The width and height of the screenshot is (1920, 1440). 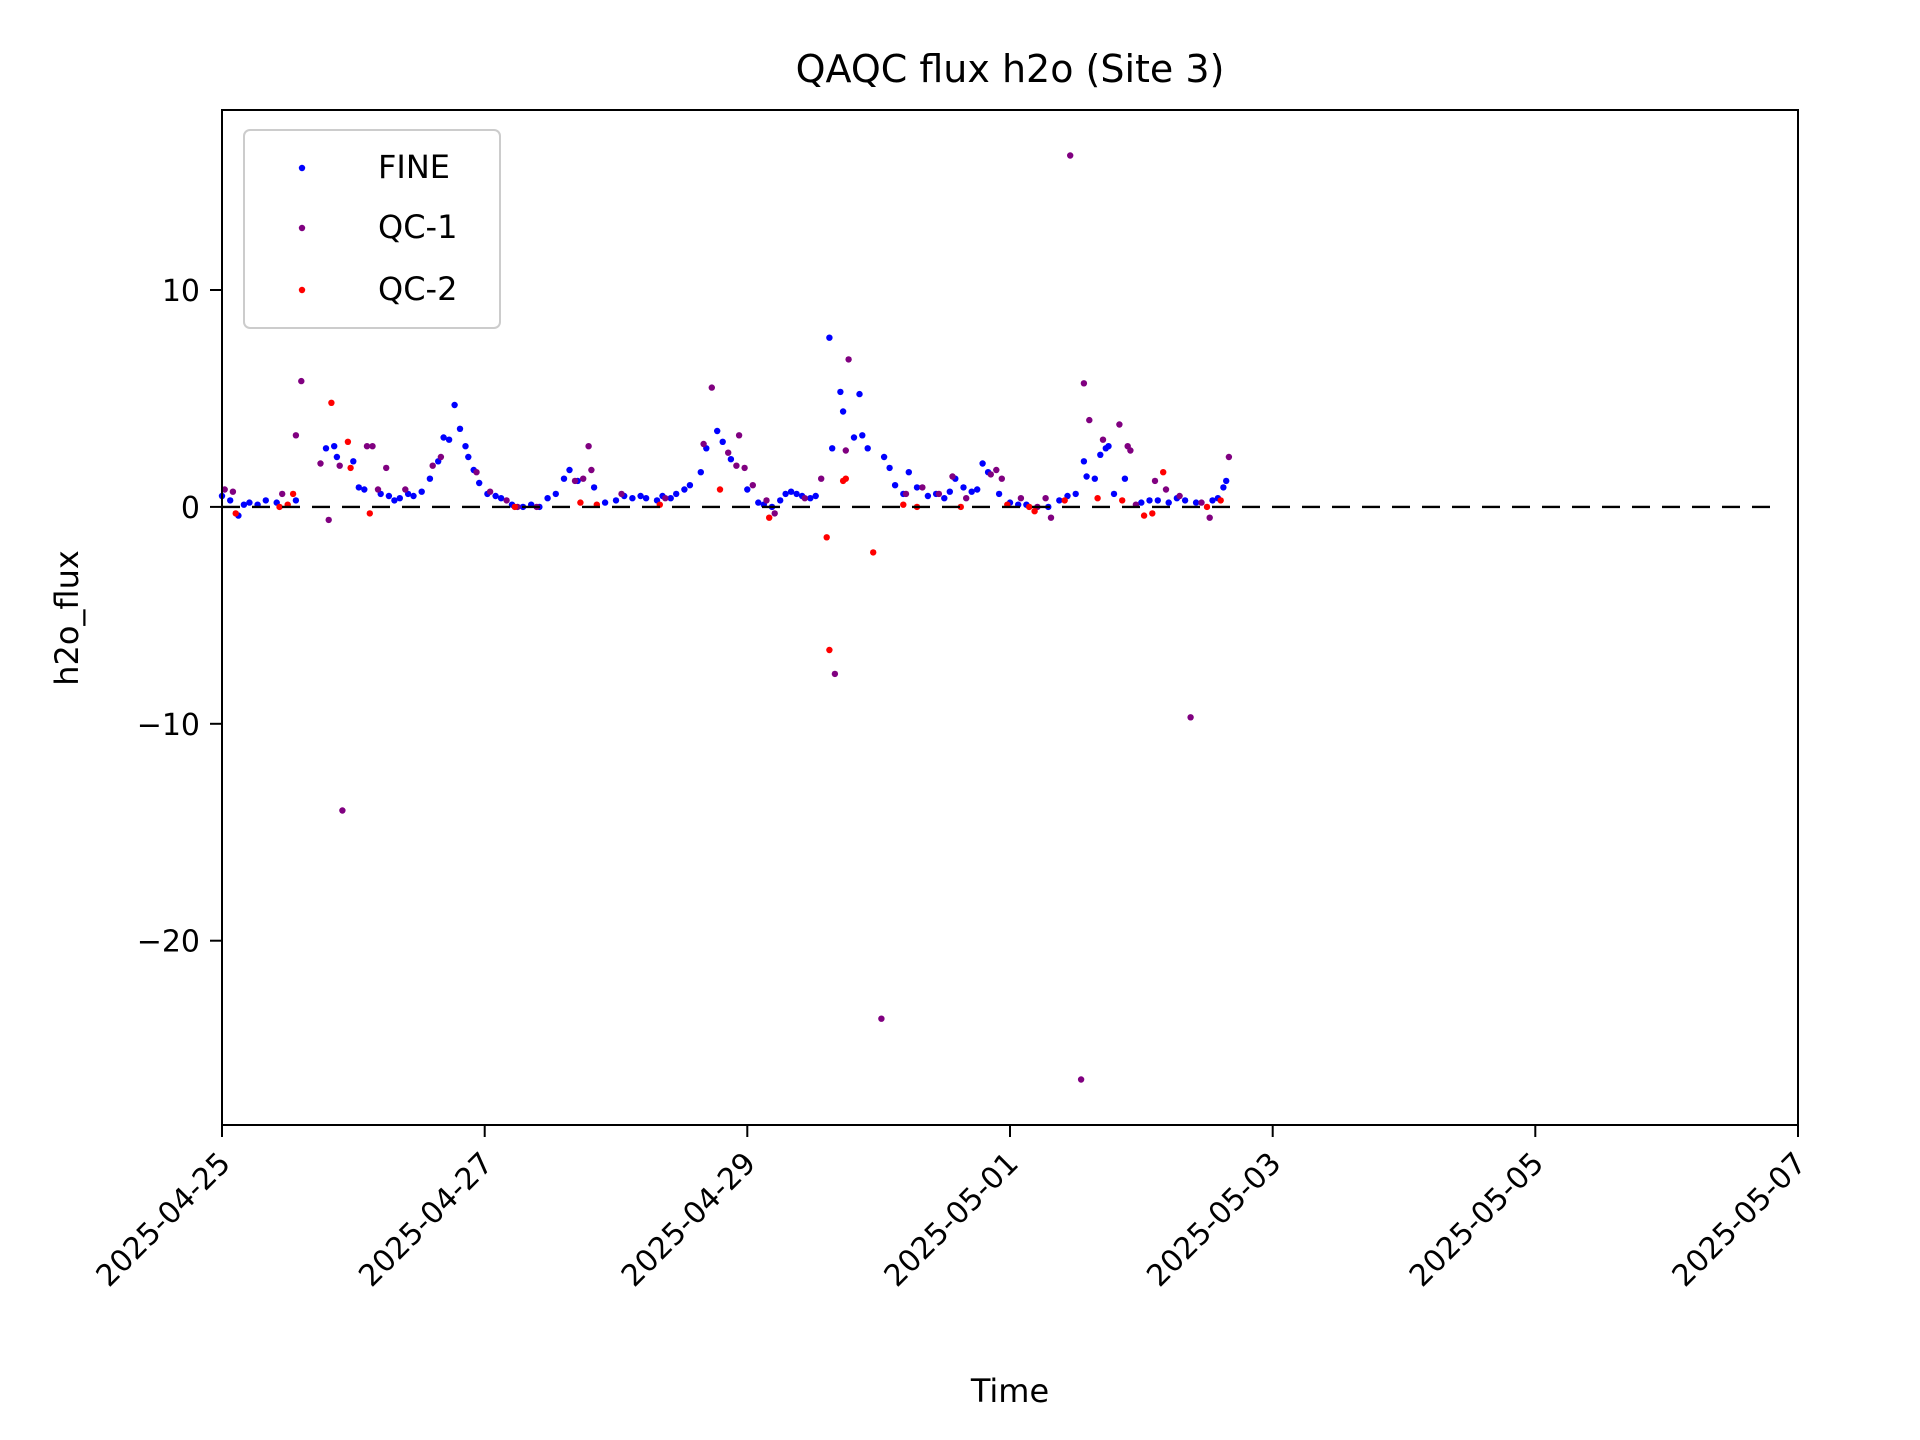 What do you see at coordinates (302, 290) in the screenshot?
I see `legend-marker-qc2` at bounding box center [302, 290].